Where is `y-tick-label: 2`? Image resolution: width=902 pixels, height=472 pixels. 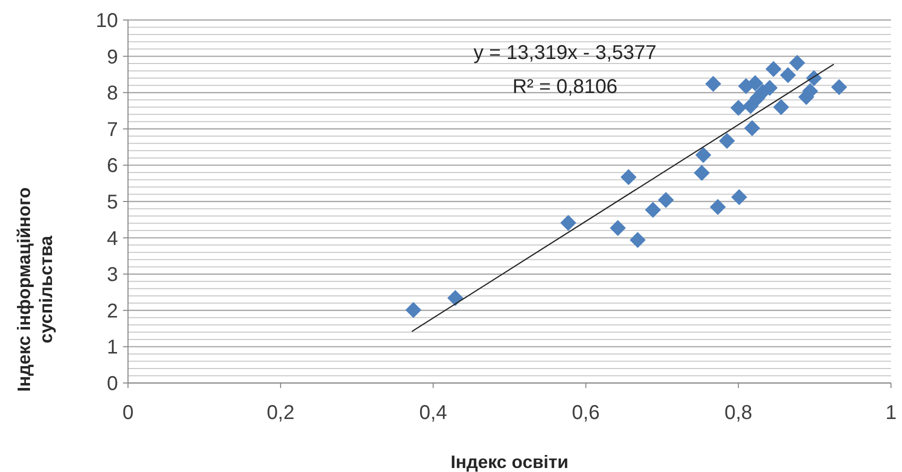
y-tick-label: 2 is located at coordinates (112, 311).